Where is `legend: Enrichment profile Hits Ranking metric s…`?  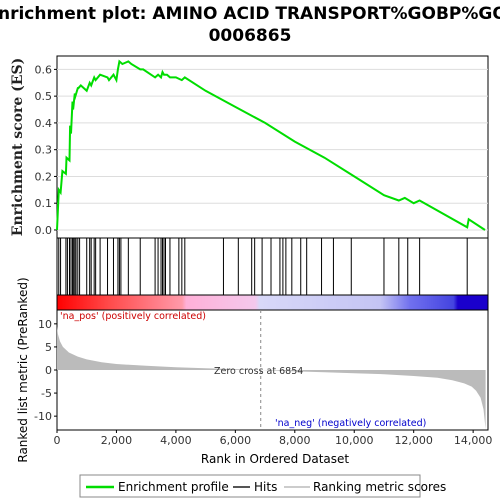
legend: Enrichment profile Hits Ranking metric s… is located at coordinates (262, 486).